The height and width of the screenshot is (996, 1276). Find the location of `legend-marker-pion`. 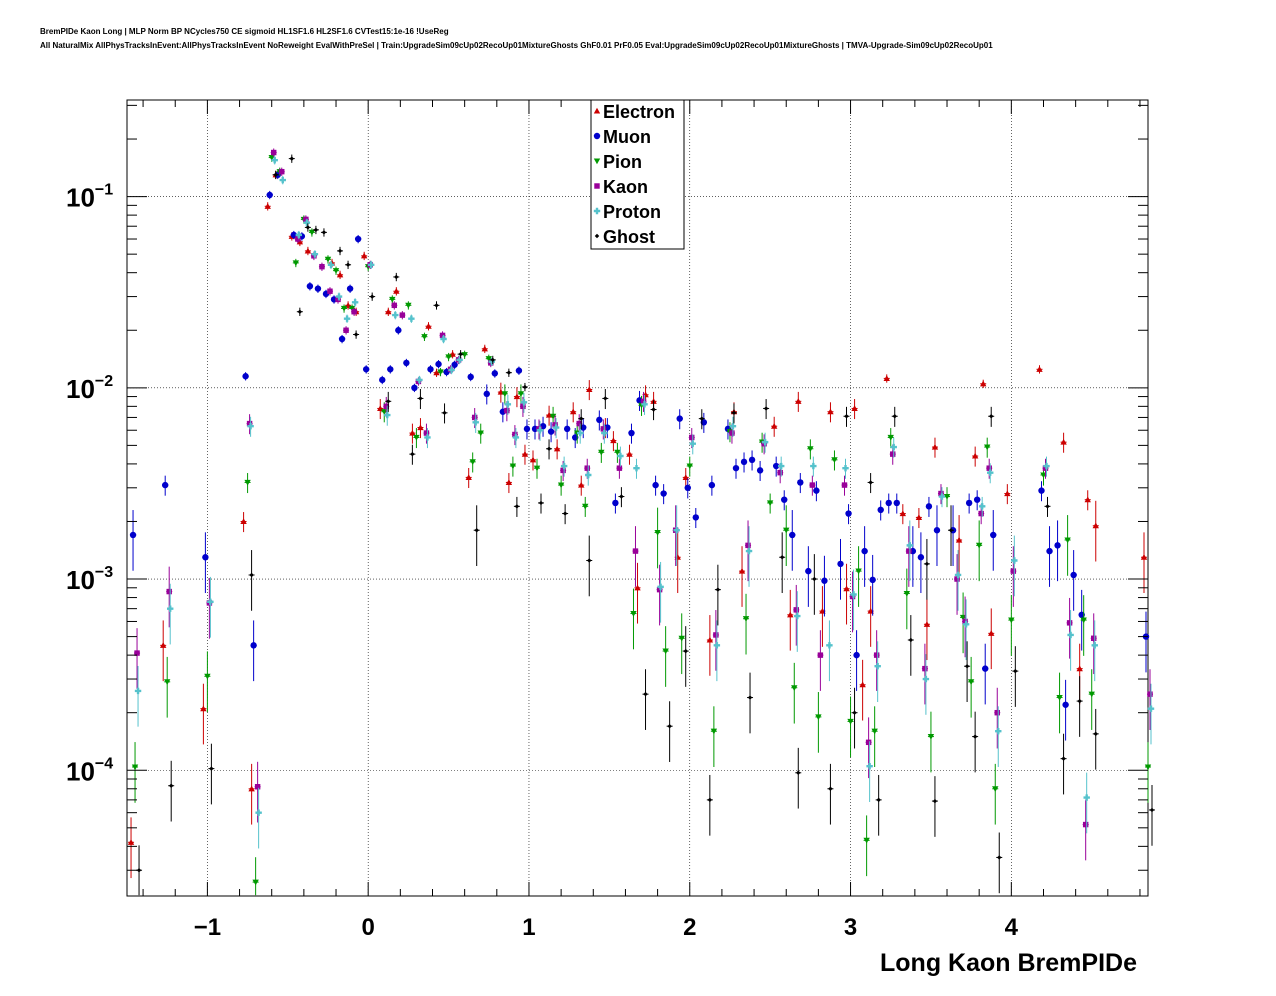

legend-marker-pion is located at coordinates (597, 161).